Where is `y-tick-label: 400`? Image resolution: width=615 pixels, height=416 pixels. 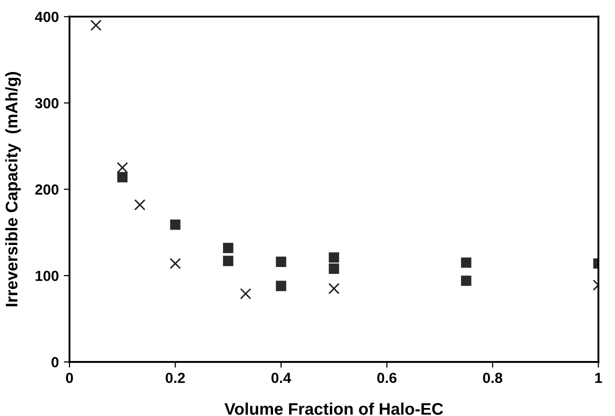
y-tick-label: 400 is located at coordinates (46, 17).